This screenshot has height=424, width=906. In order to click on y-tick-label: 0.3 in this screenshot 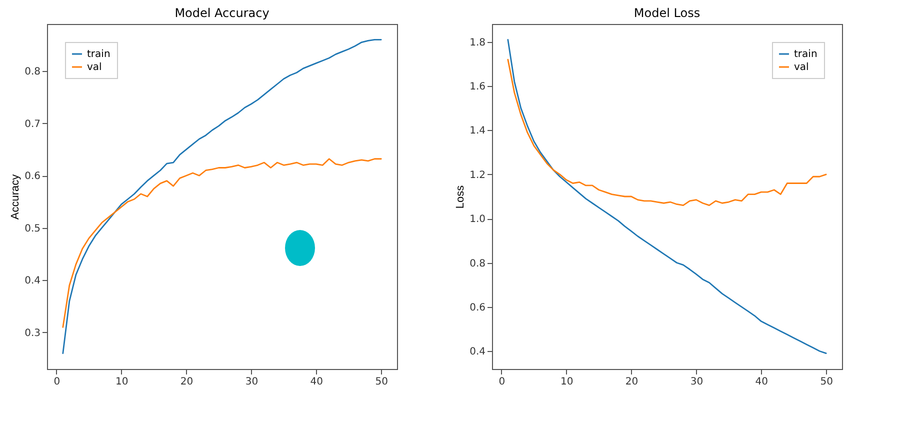, I will do `click(32, 333)`.